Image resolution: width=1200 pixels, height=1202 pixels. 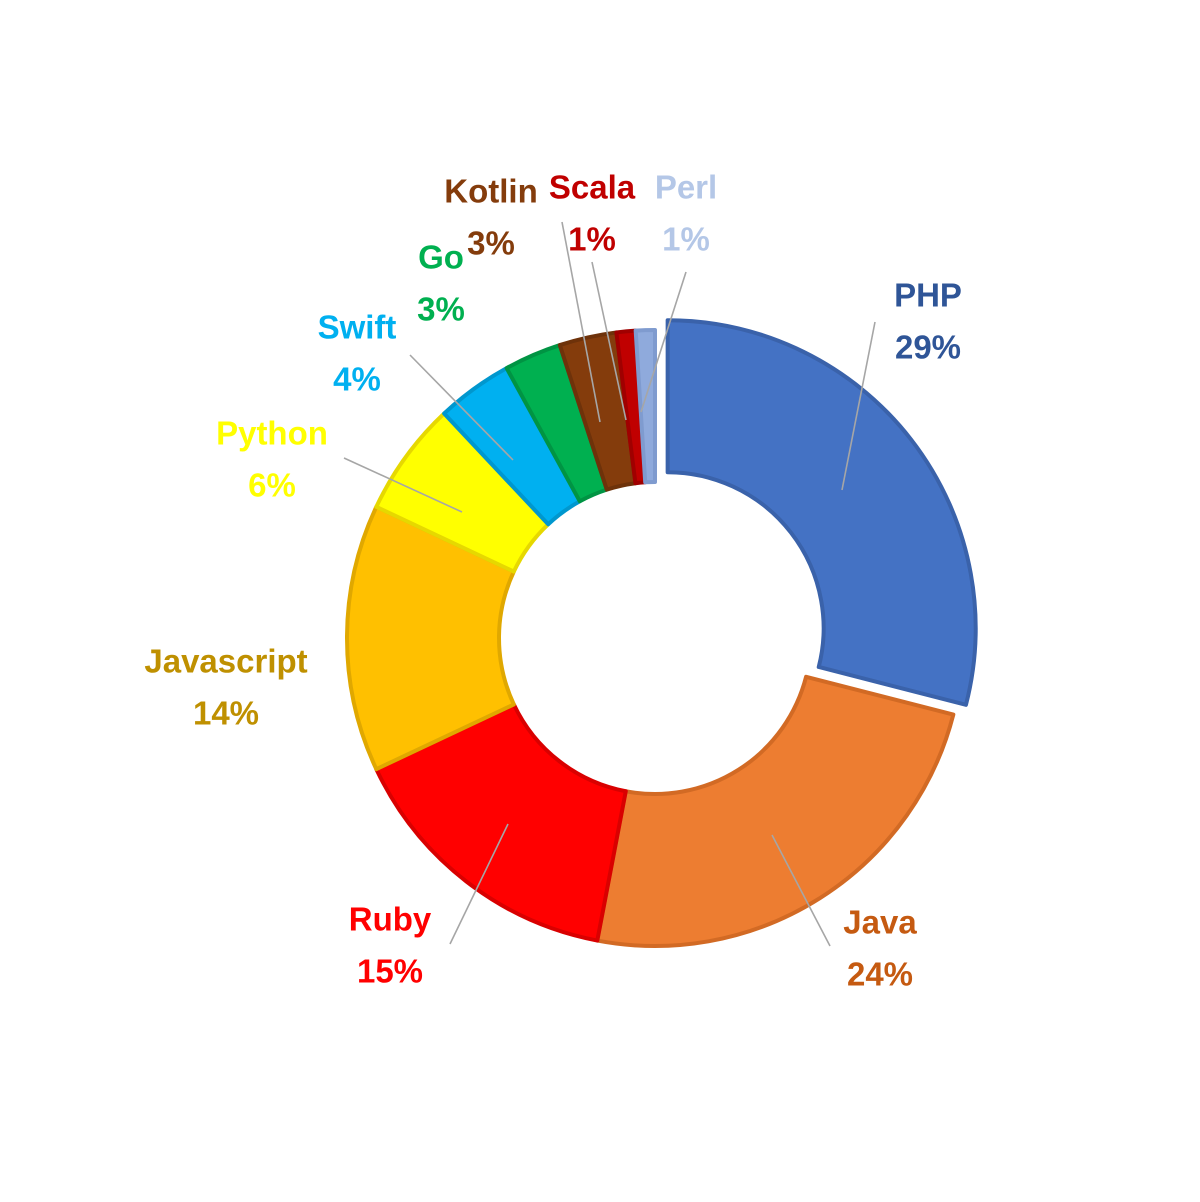 What do you see at coordinates (461, 407) in the screenshot?
I see `leader-line-swift` at bounding box center [461, 407].